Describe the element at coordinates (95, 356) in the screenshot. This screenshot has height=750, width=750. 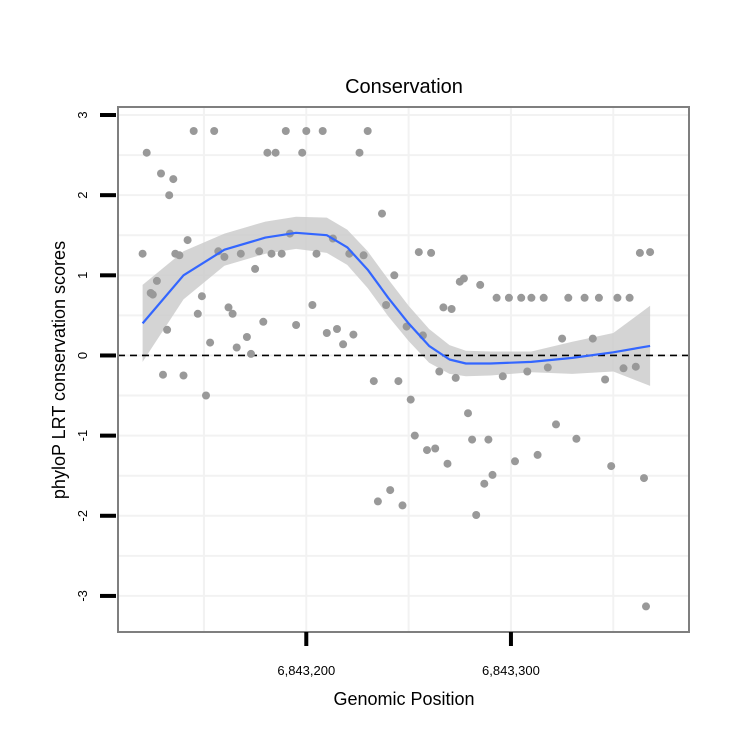
I see `y-axis-ticks: -3 -2 -1 0 1 2 3` at that location.